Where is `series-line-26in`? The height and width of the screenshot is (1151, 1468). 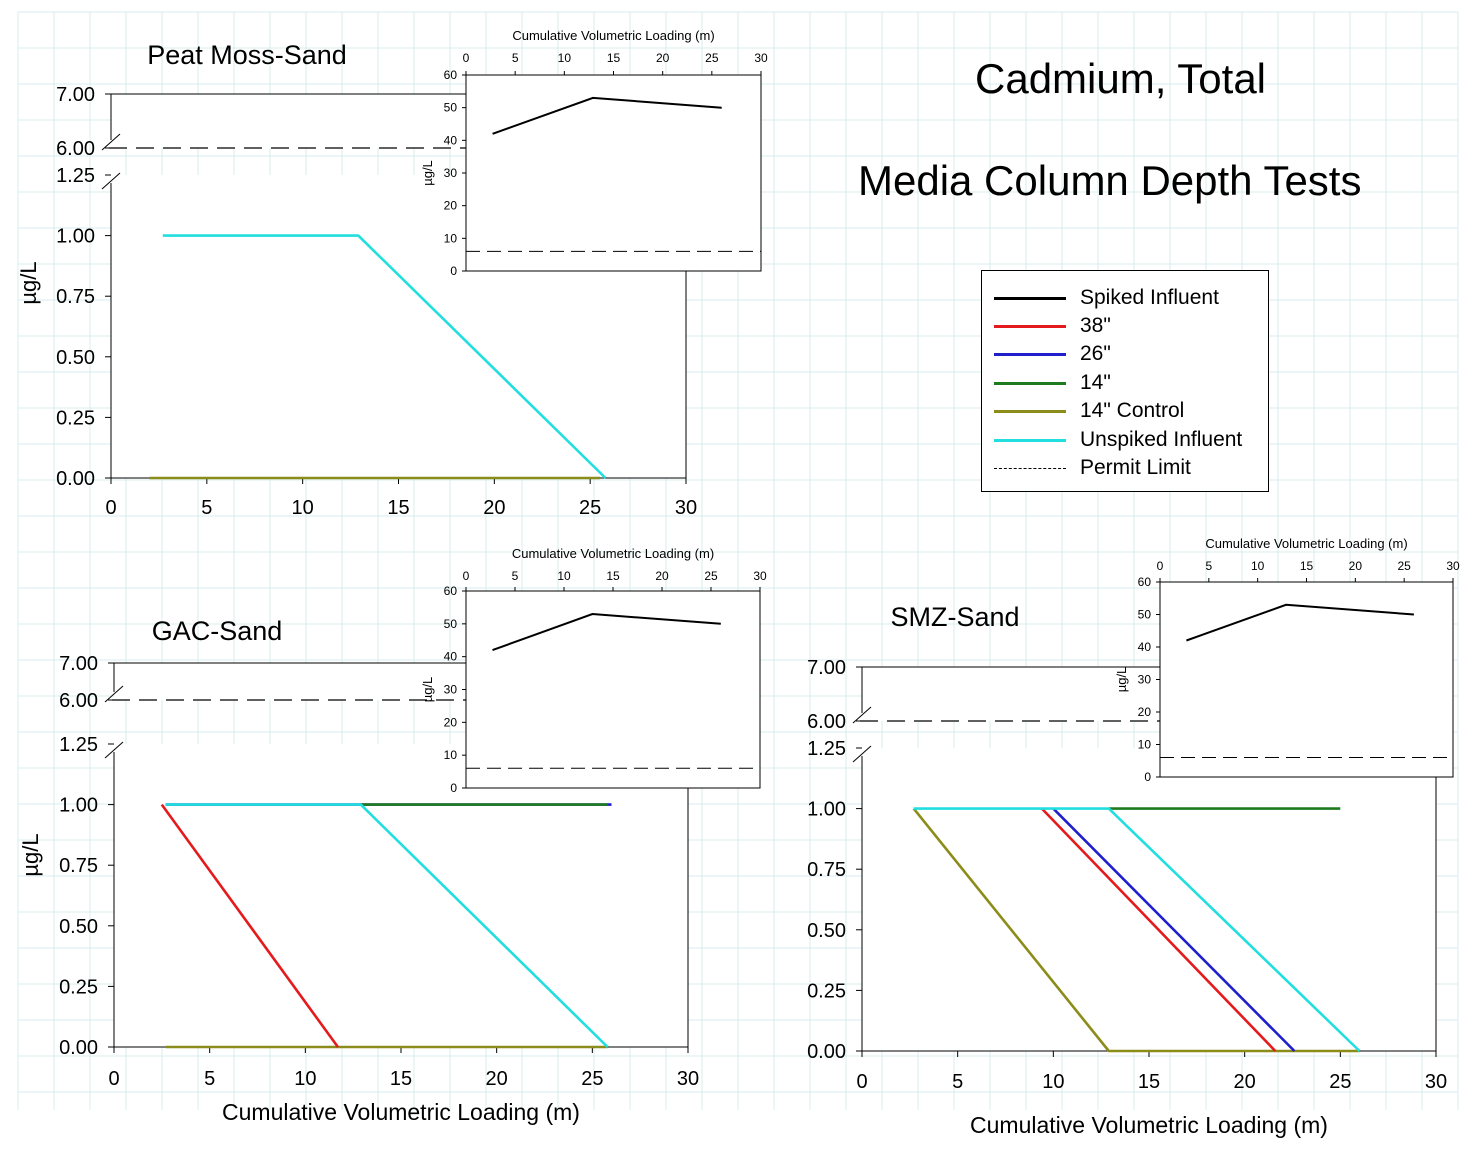 series-line-26in is located at coordinates (1174, 929).